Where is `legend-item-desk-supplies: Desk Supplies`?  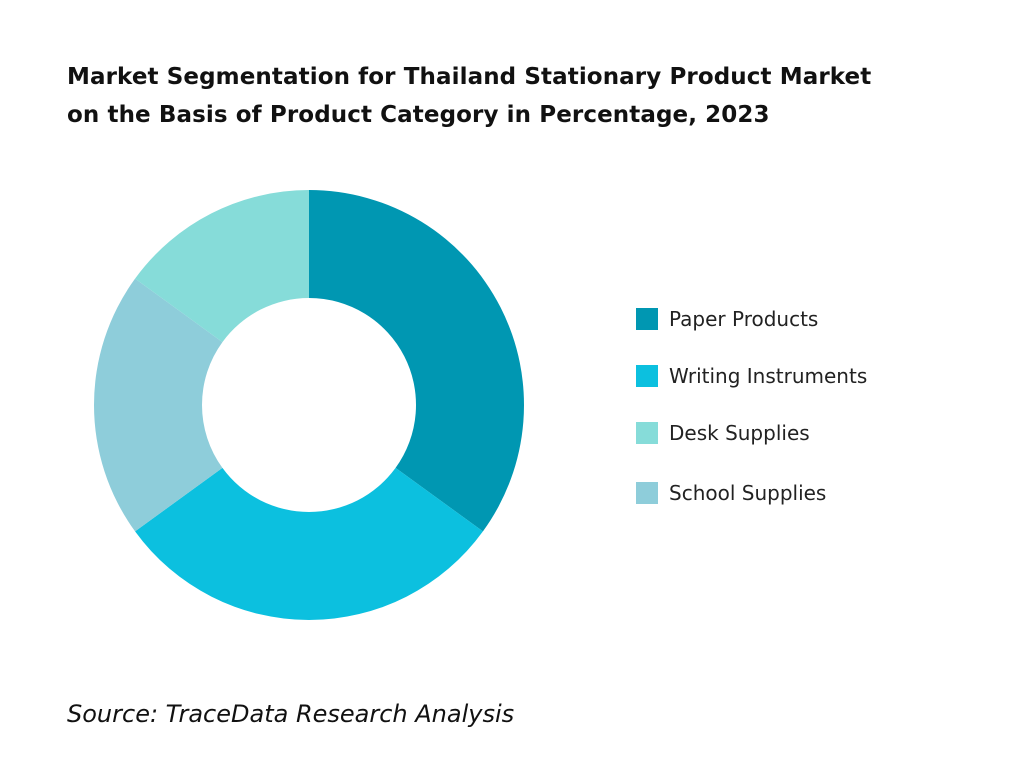
legend-item-desk-supplies: Desk Supplies is located at coordinates (723, 433).